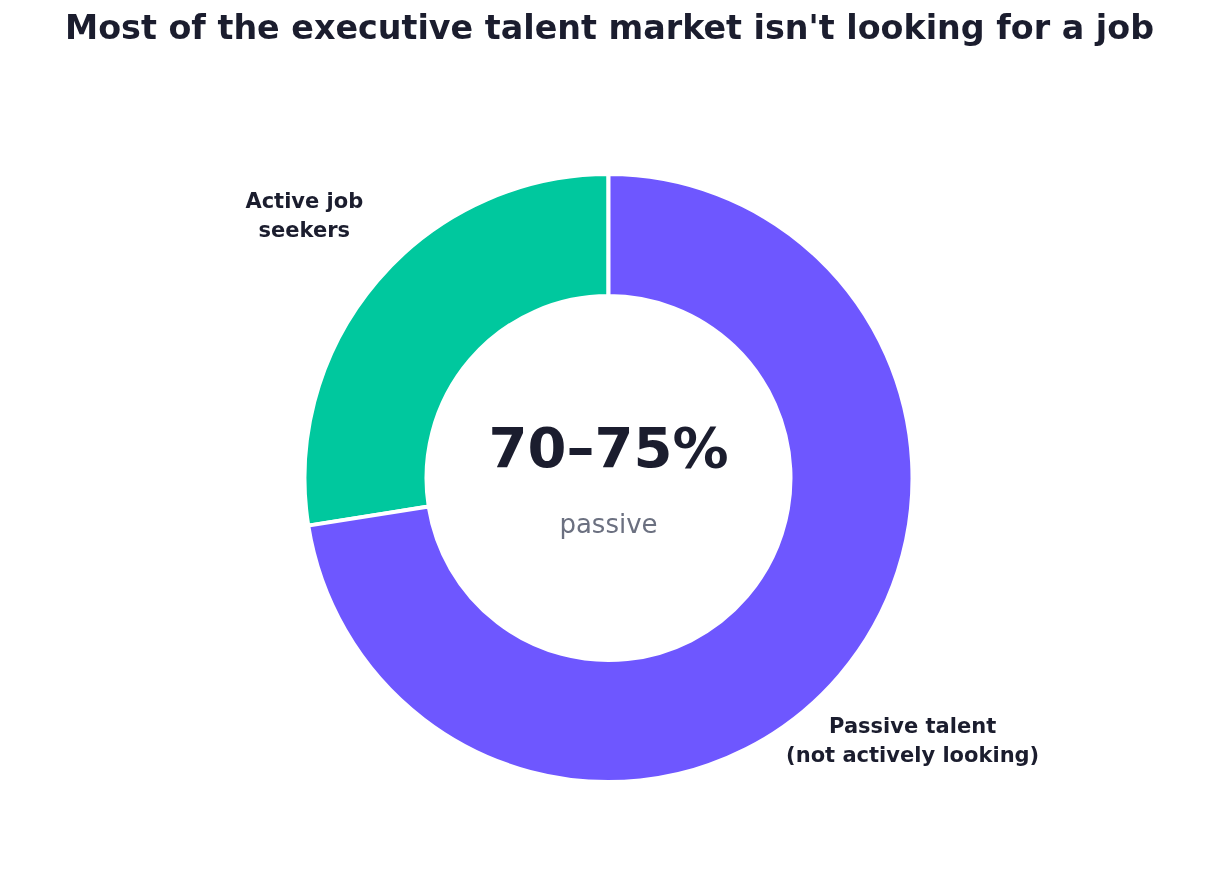  I want to click on text: 70–75%, so click(608, 448).